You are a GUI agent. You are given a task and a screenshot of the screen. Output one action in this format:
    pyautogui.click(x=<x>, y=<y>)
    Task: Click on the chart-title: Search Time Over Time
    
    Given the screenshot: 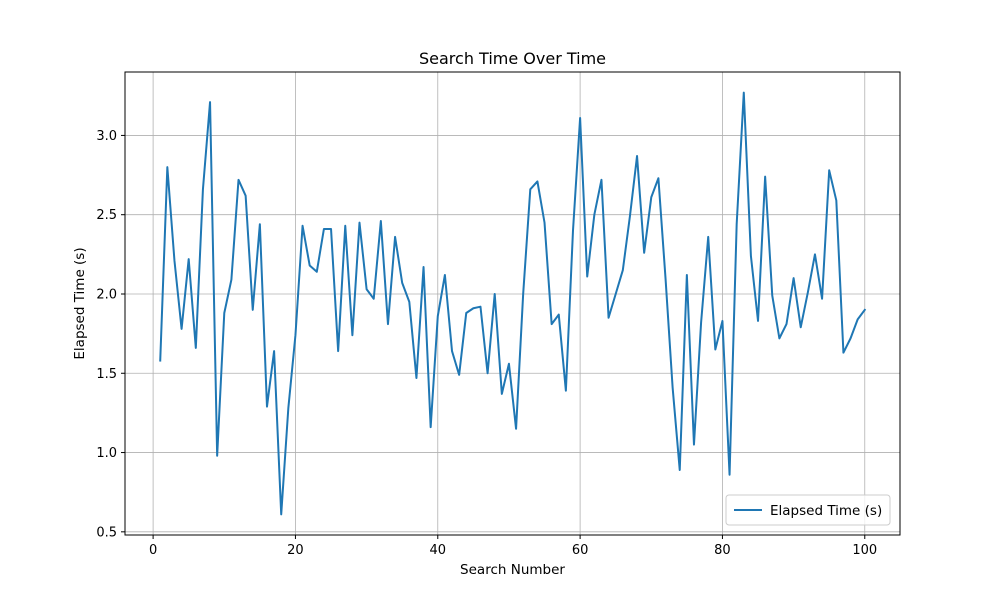 What is the action you would take?
    pyautogui.click(x=512, y=58)
    